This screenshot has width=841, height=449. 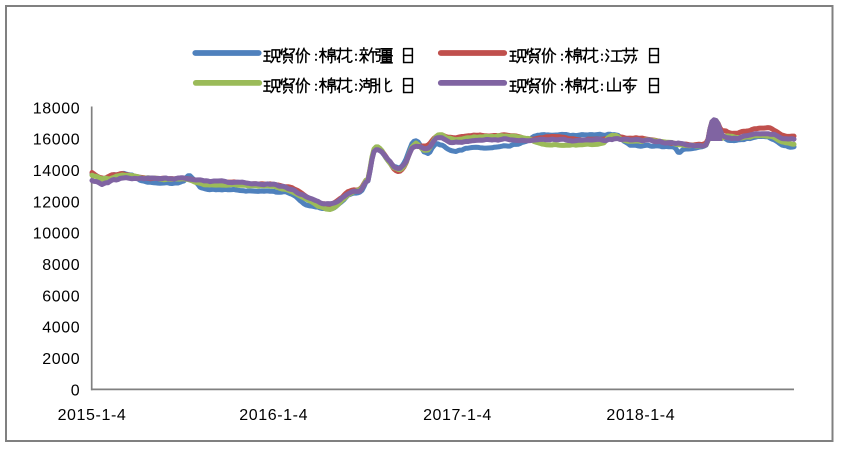 I want to click on svg-text: 8000, so click(x=61, y=265).